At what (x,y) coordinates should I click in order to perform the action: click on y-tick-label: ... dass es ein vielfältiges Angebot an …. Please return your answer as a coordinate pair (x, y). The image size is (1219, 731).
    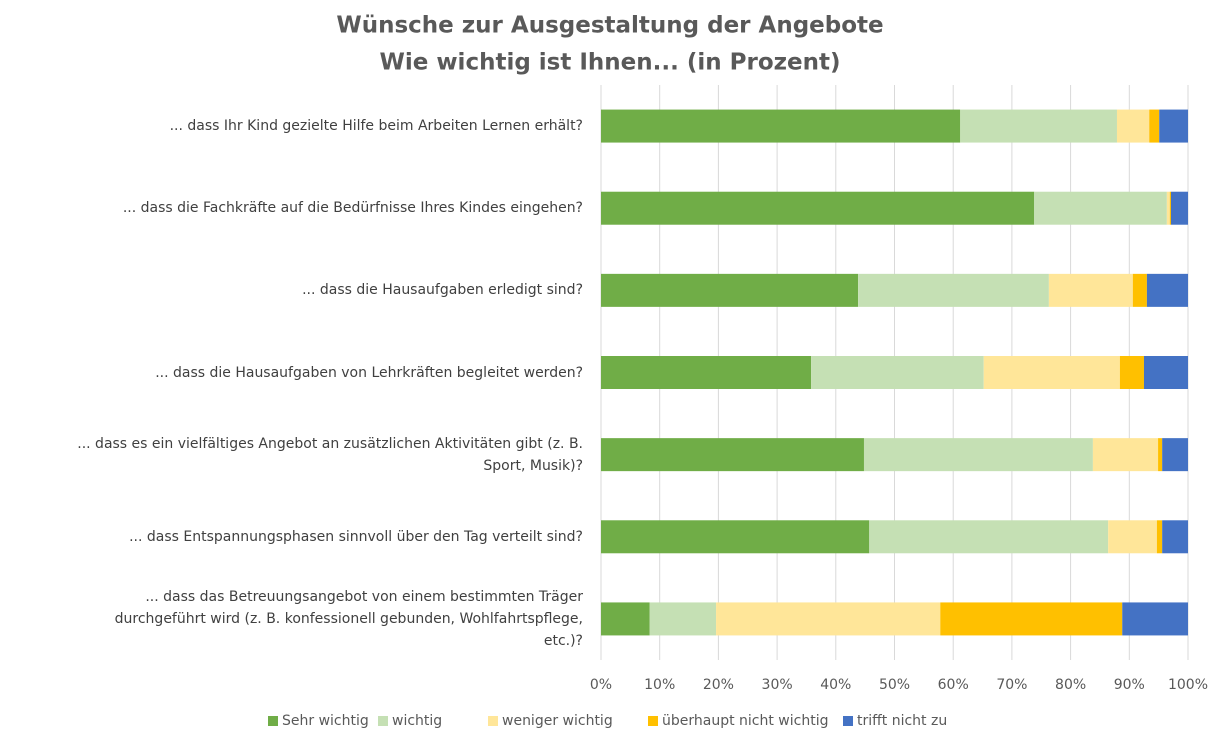
    Looking at the image, I should click on (330, 454).